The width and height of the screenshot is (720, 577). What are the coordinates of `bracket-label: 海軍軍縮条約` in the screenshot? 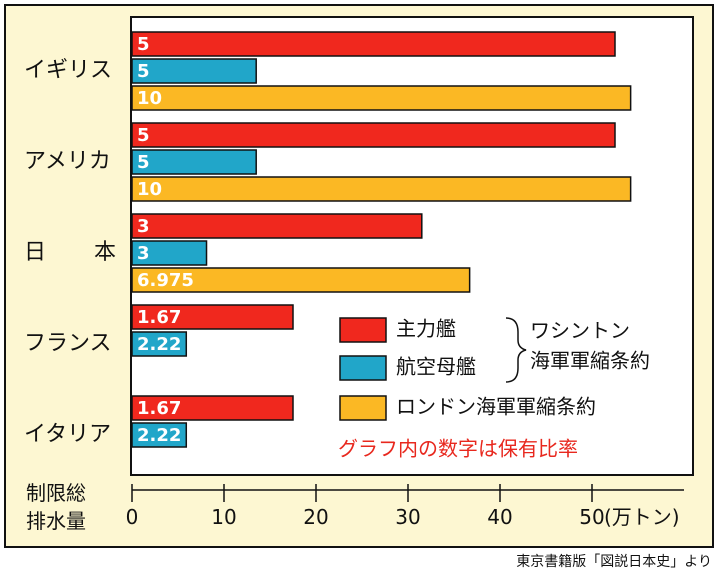 It's located at (590, 361).